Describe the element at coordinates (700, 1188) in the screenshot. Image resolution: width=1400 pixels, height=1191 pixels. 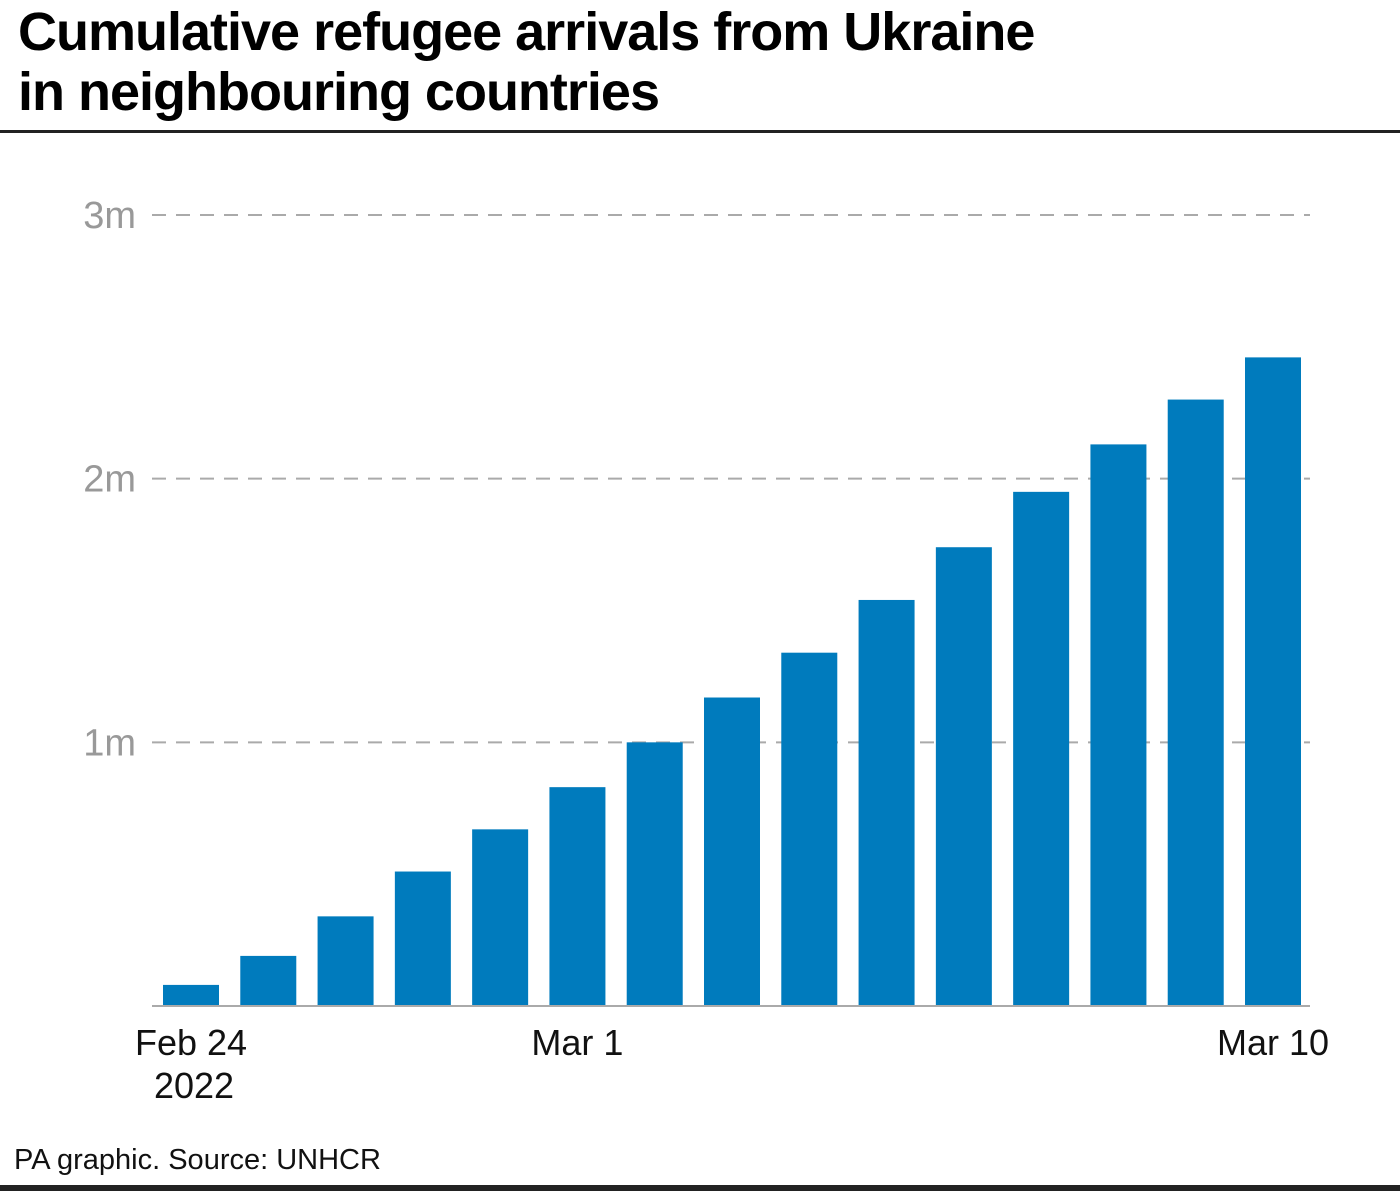
I see `footer-divider` at that location.